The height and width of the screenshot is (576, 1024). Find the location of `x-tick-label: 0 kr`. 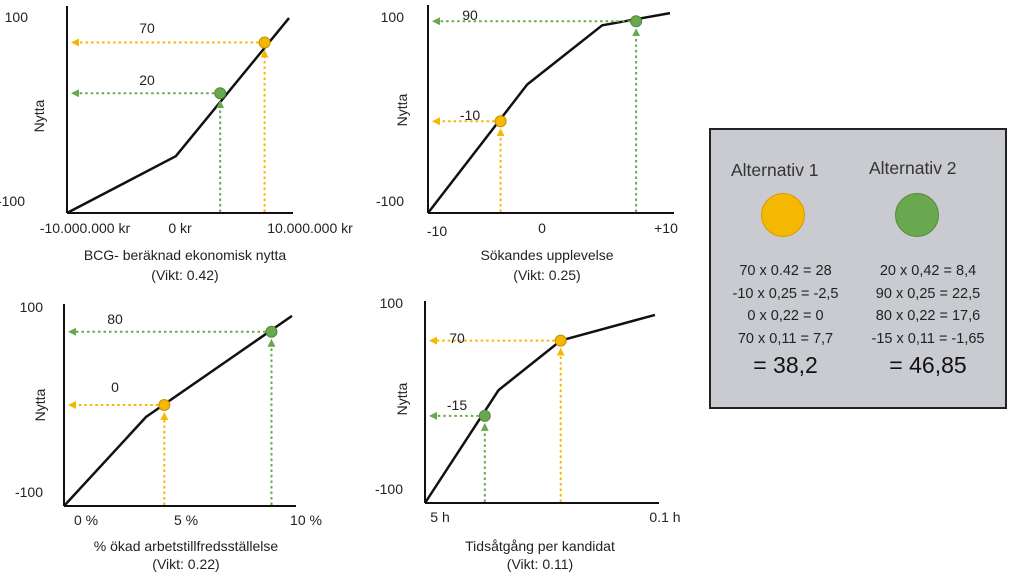

x-tick-label: 0 kr is located at coordinates (180, 228).